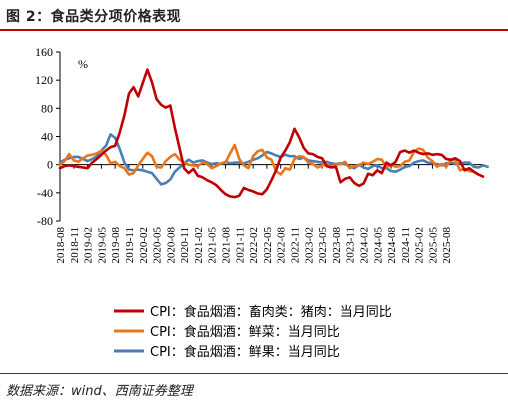  What do you see at coordinates (271, 312) in the screenshot?
I see `legend-label: CPI：食品烟酒：畜肉类：猪肉：当月同比` at bounding box center [271, 312].